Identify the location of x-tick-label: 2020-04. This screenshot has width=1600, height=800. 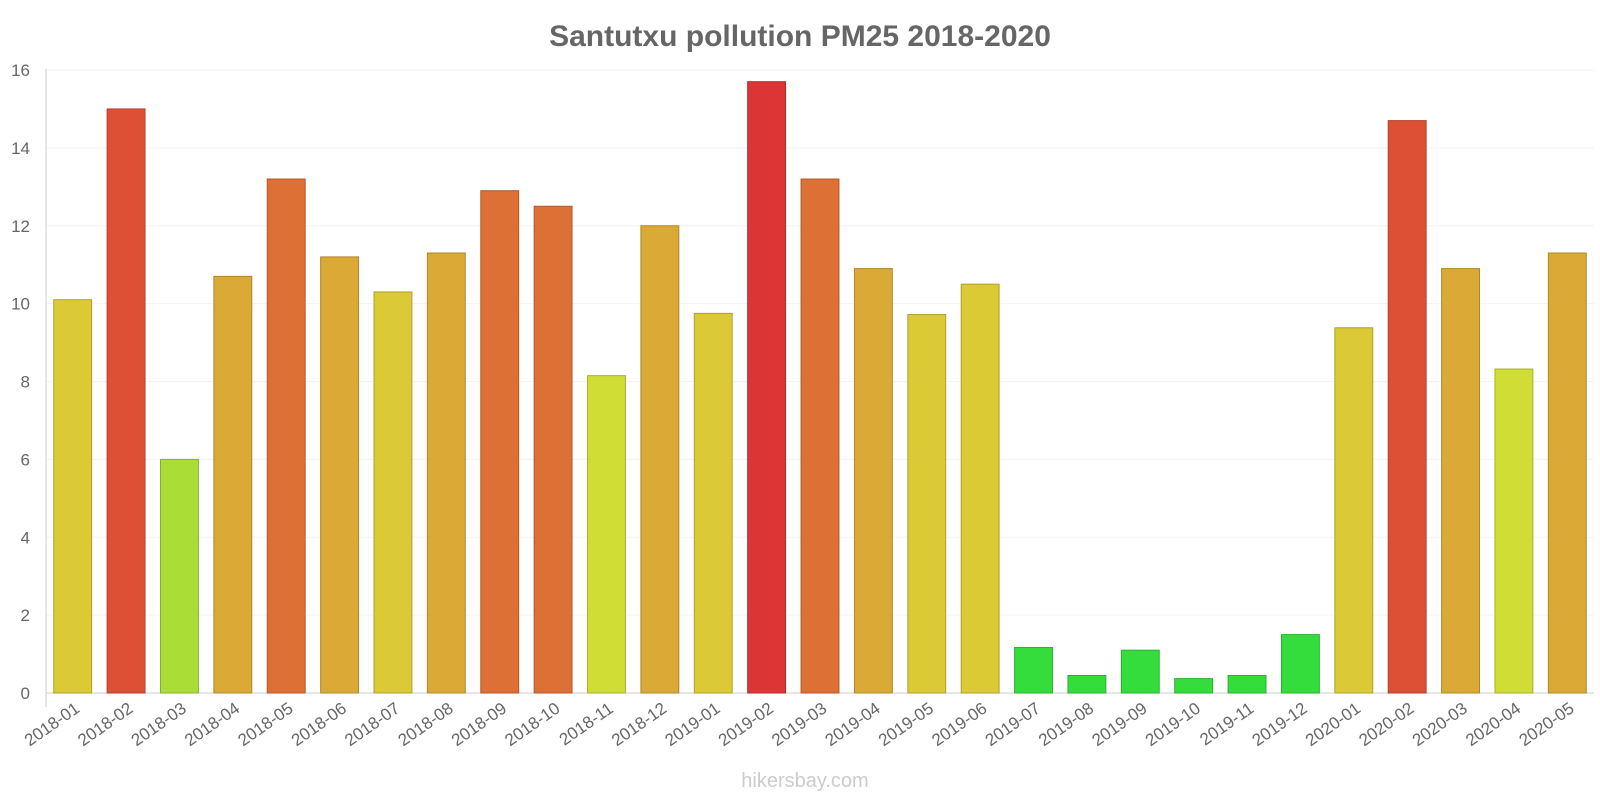
(1493, 724).